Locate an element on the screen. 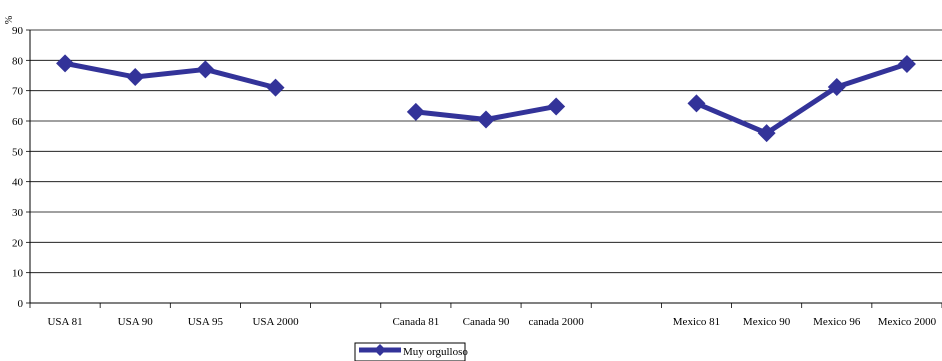  x-tick-label: Canada 81 is located at coordinates (415, 322).